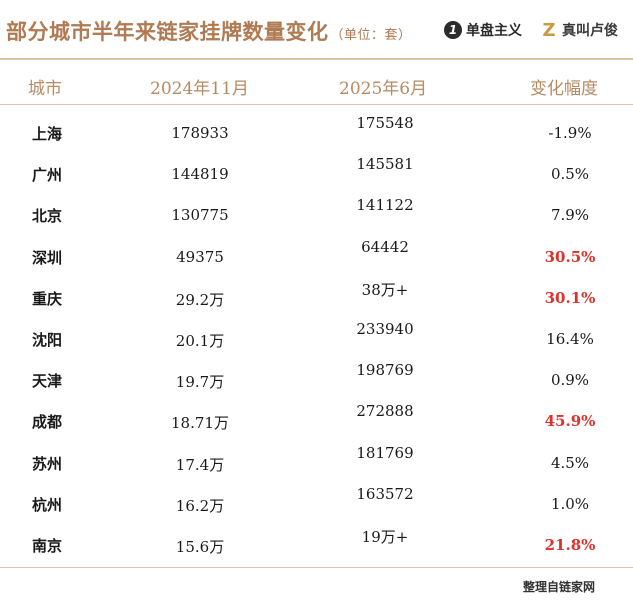 Image resolution: width=633 pixels, height=610 pixels. Describe the element at coordinates (570, 297) in the screenshot. I see `cell-change: 30.1%` at that location.